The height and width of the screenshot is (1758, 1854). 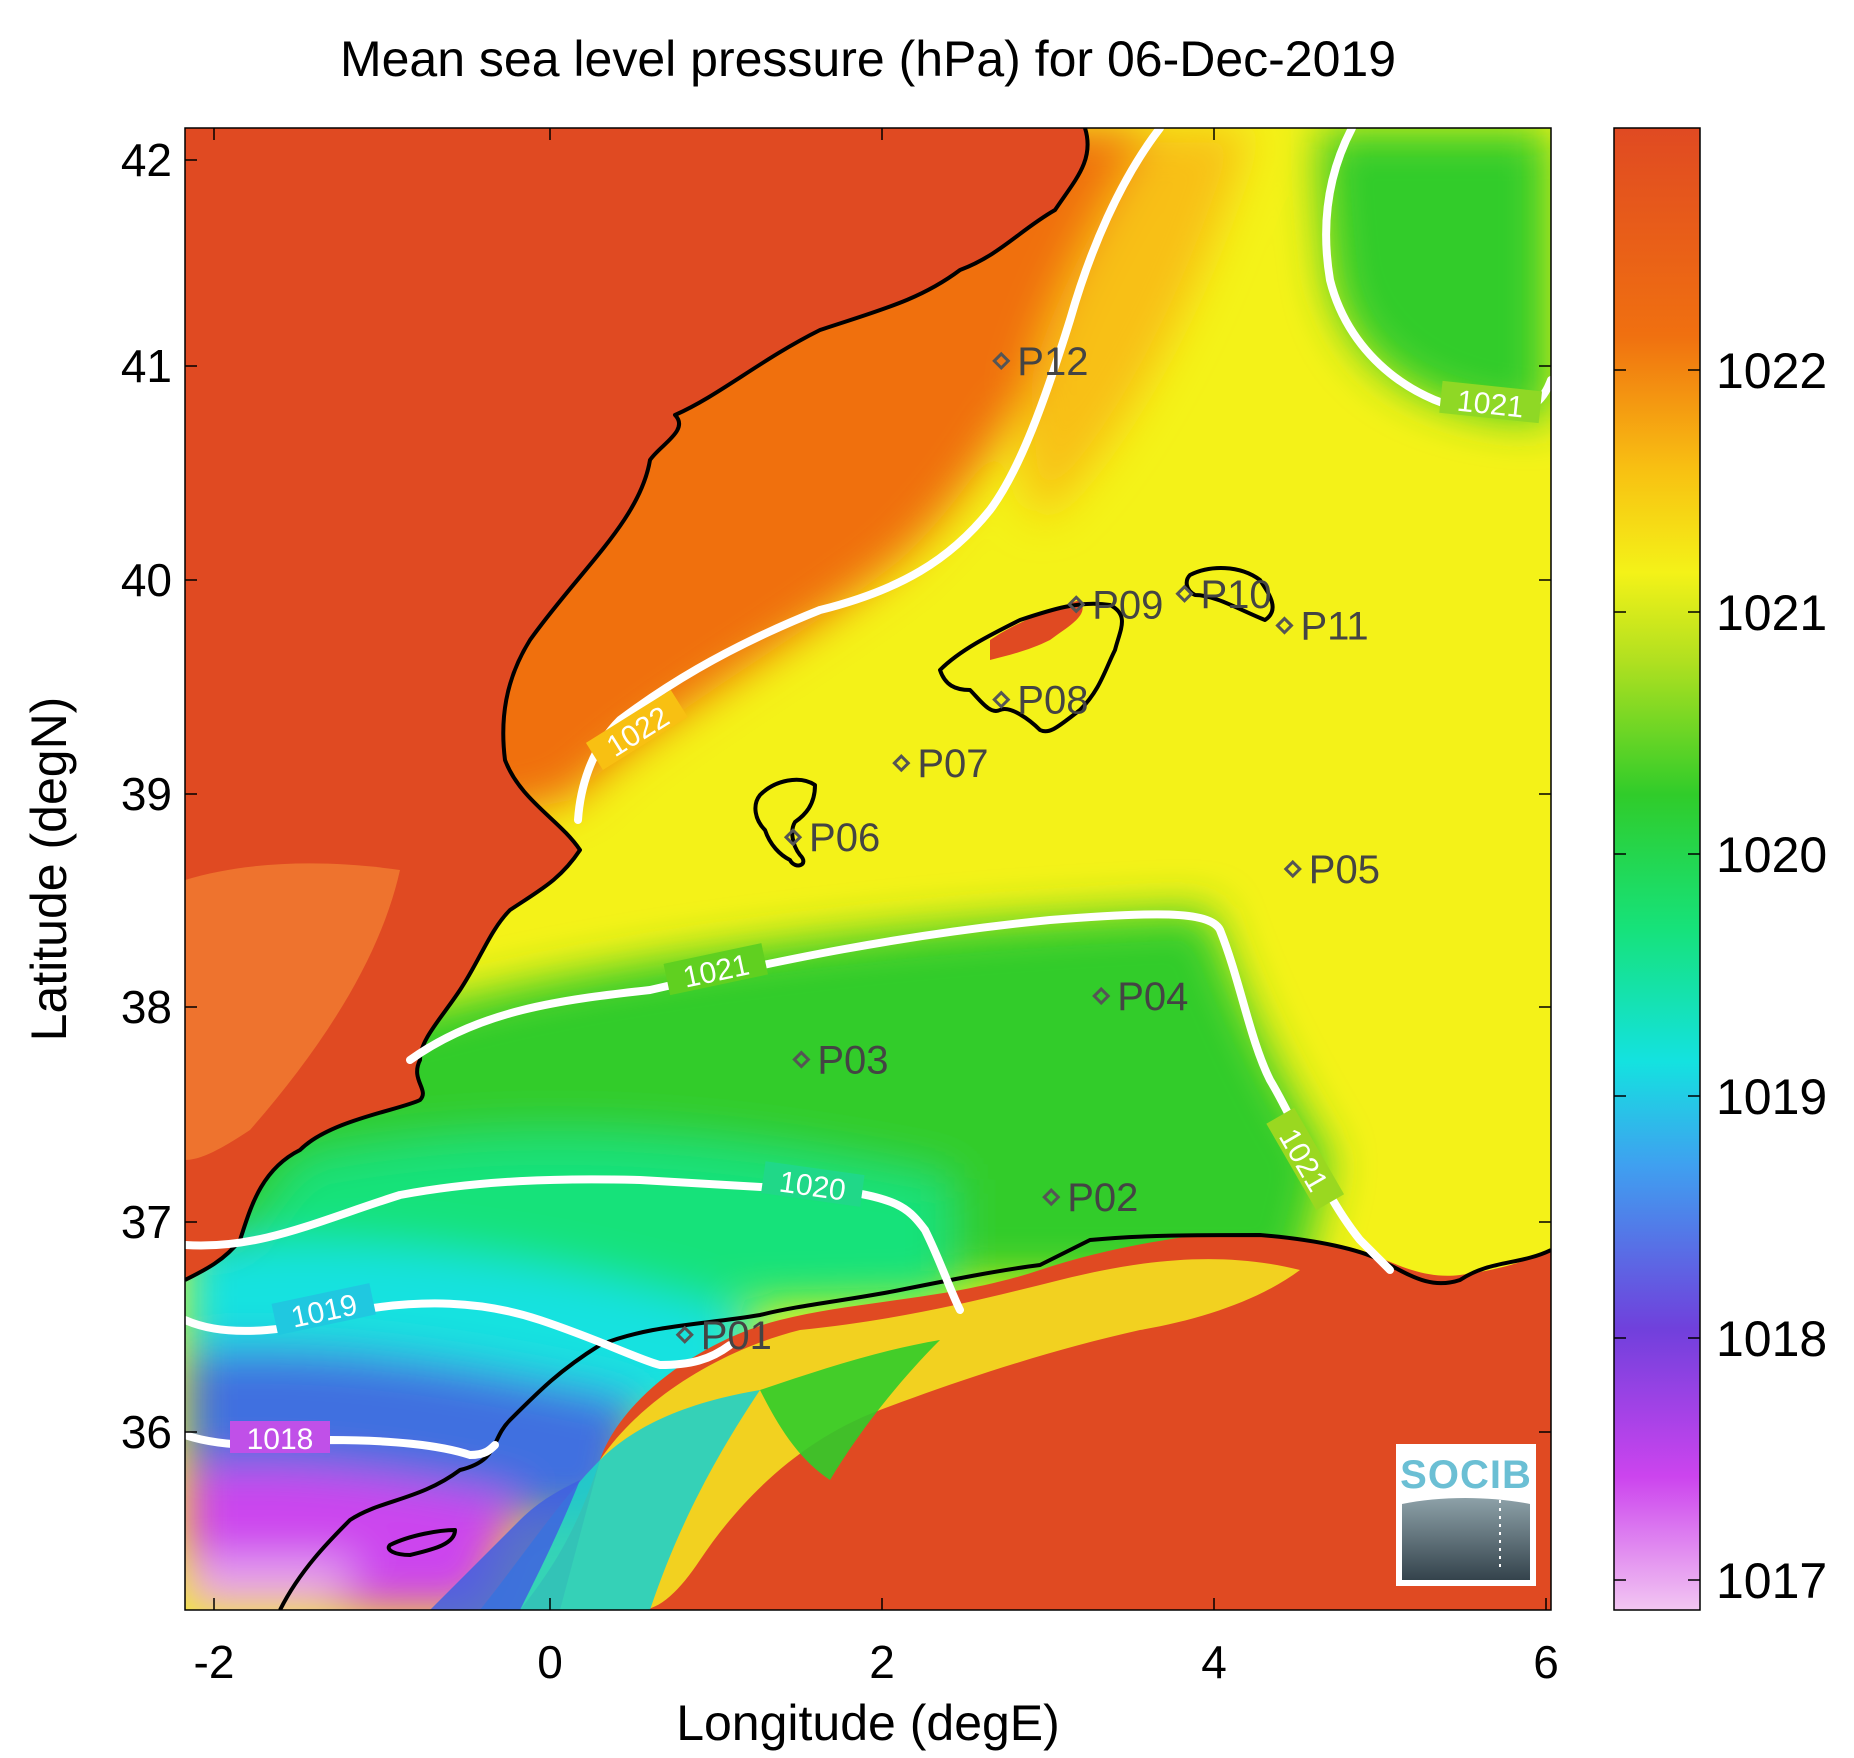 I want to click on y-tick-label: 36, so click(x=146, y=1432).